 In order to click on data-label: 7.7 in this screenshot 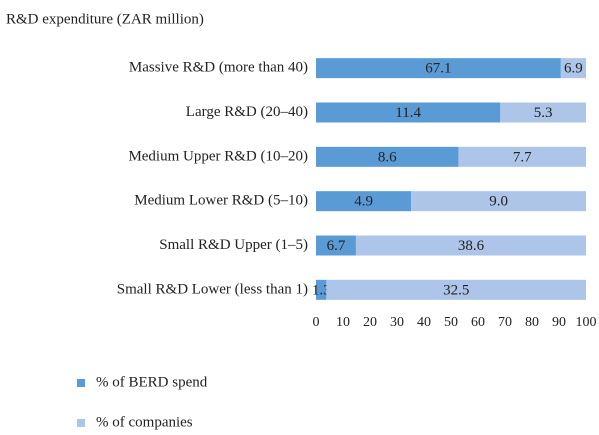, I will do `click(522, 157)`.